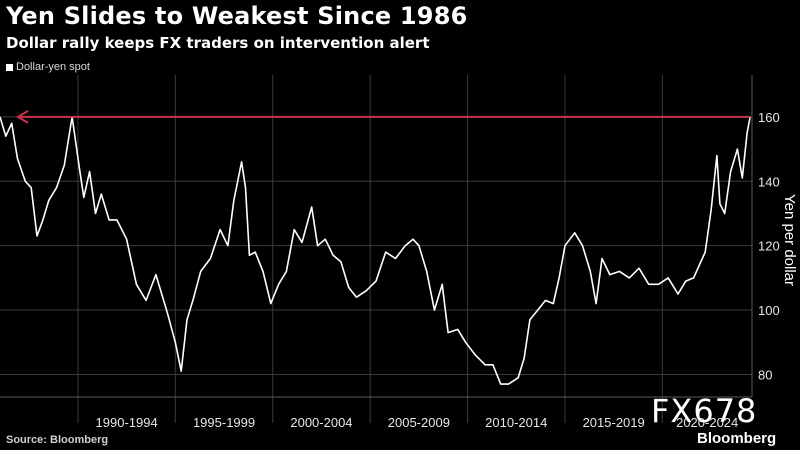 This screenshot has width=800, height=450. What do you see at coordinates (53, 67) in the screenshot?
I see `legend-label: Dollar-yen spot` at bounding box center [53, 67].